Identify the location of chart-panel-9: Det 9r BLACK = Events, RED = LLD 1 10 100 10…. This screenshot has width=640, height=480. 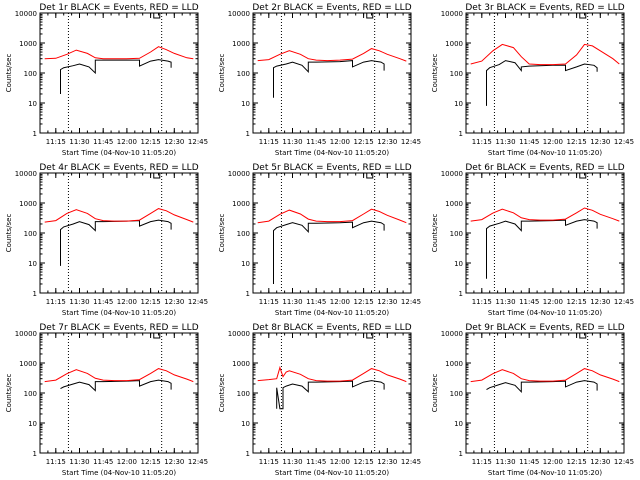
(532, 400).